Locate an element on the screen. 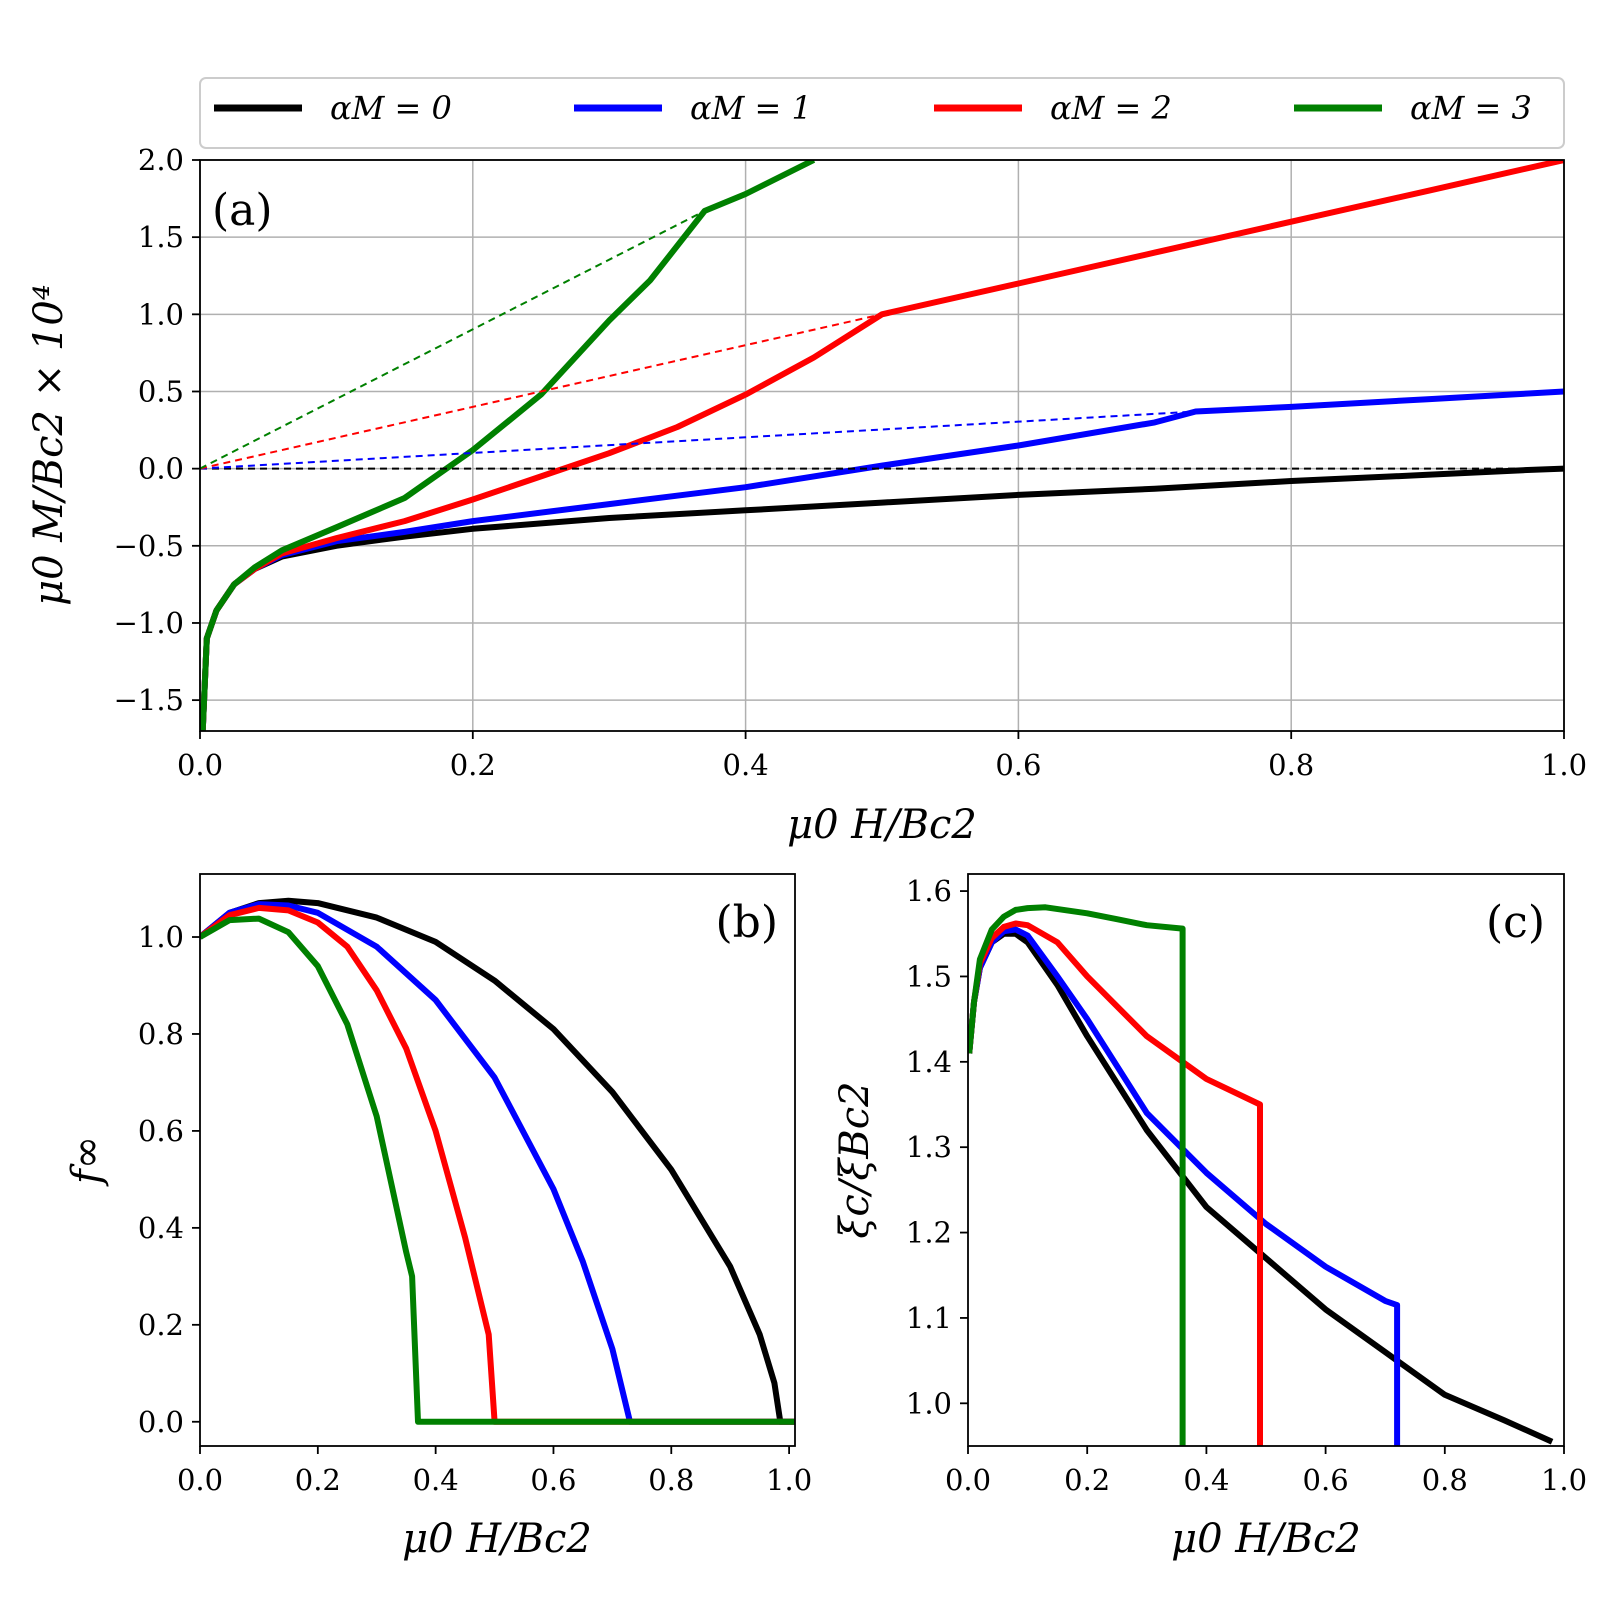 The width and height of the screenshot is (1600, 1600). series-line-b--m-2 is located at coordinates (497, 1164).